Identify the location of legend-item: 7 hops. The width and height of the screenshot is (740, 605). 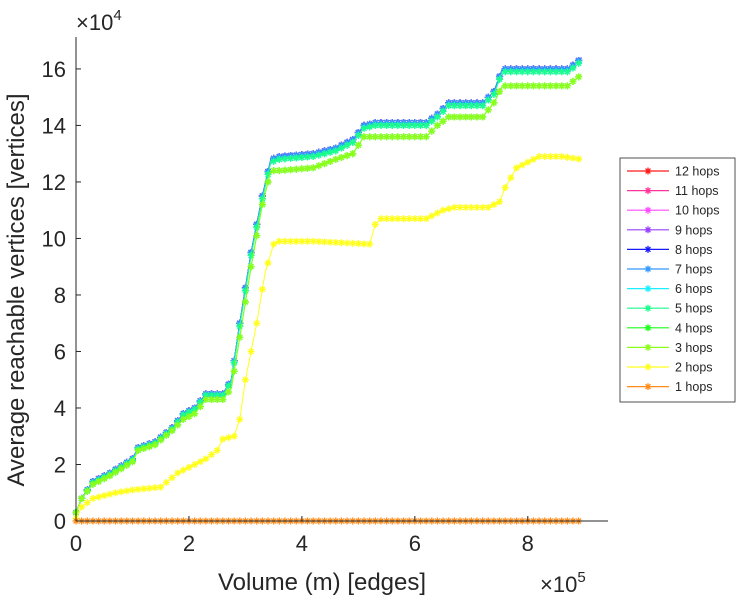
(670, 270).